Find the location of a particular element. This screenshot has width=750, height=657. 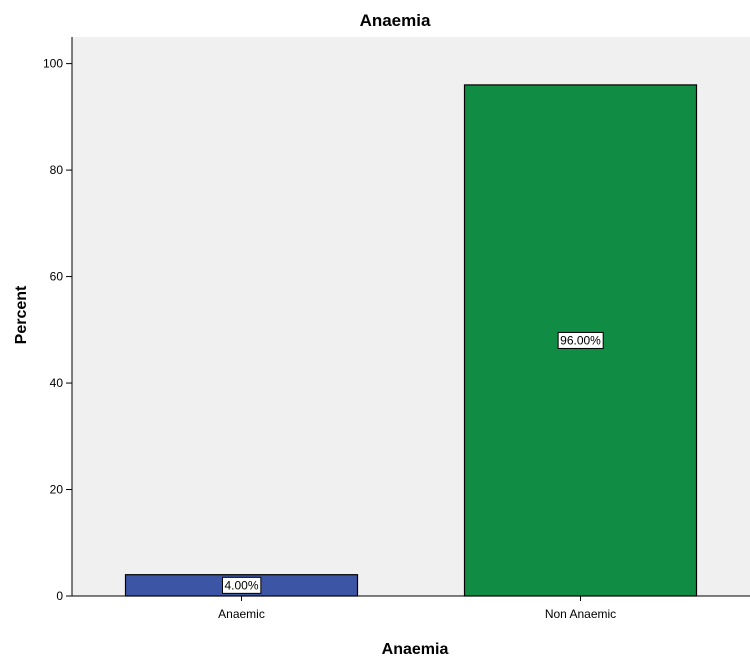

x-axis-title: Anaemia is located at coordinates (415, 649).